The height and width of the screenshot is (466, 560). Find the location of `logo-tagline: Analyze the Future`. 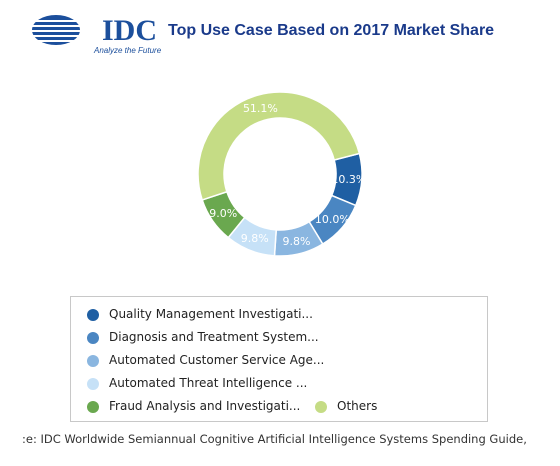

logo-tagline: Analyze the Future is located at coordinates (128, 50).